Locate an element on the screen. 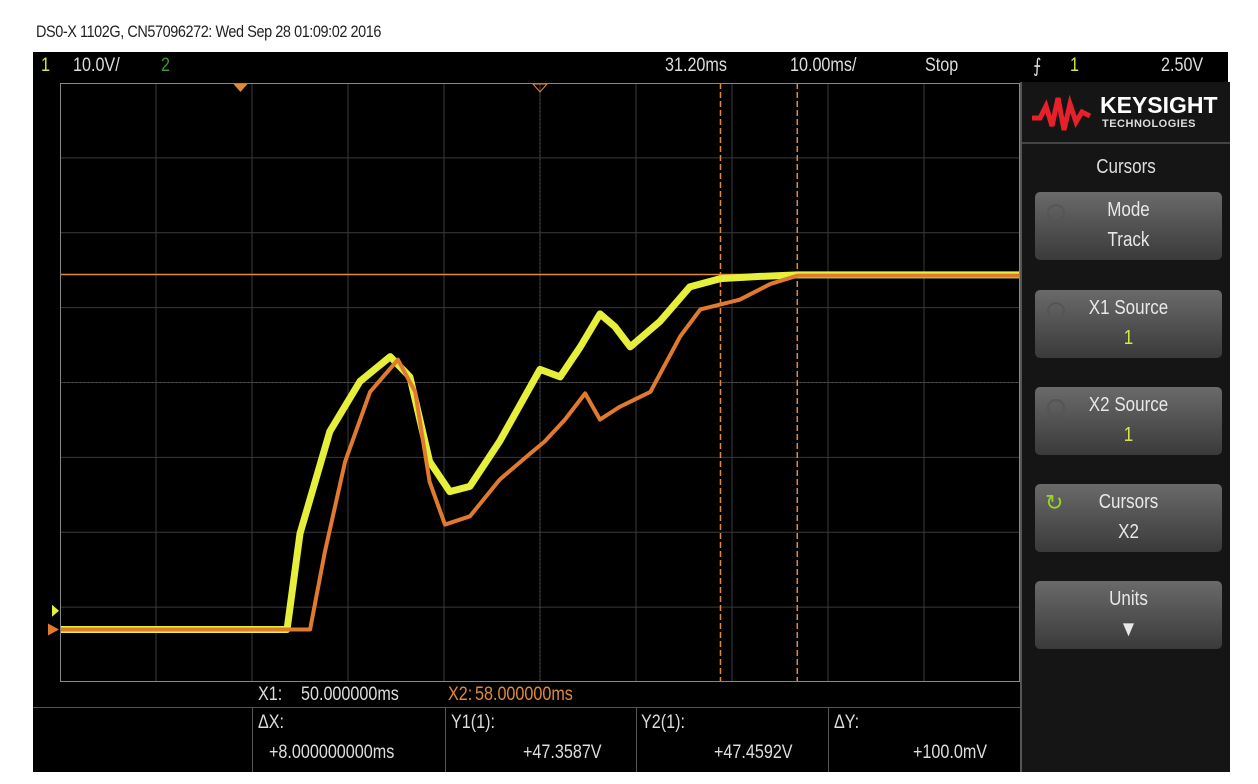 The height and width of the screenshot is (784, 1258). trigger-level: 2.50V is located at coordinates (1182, 65).